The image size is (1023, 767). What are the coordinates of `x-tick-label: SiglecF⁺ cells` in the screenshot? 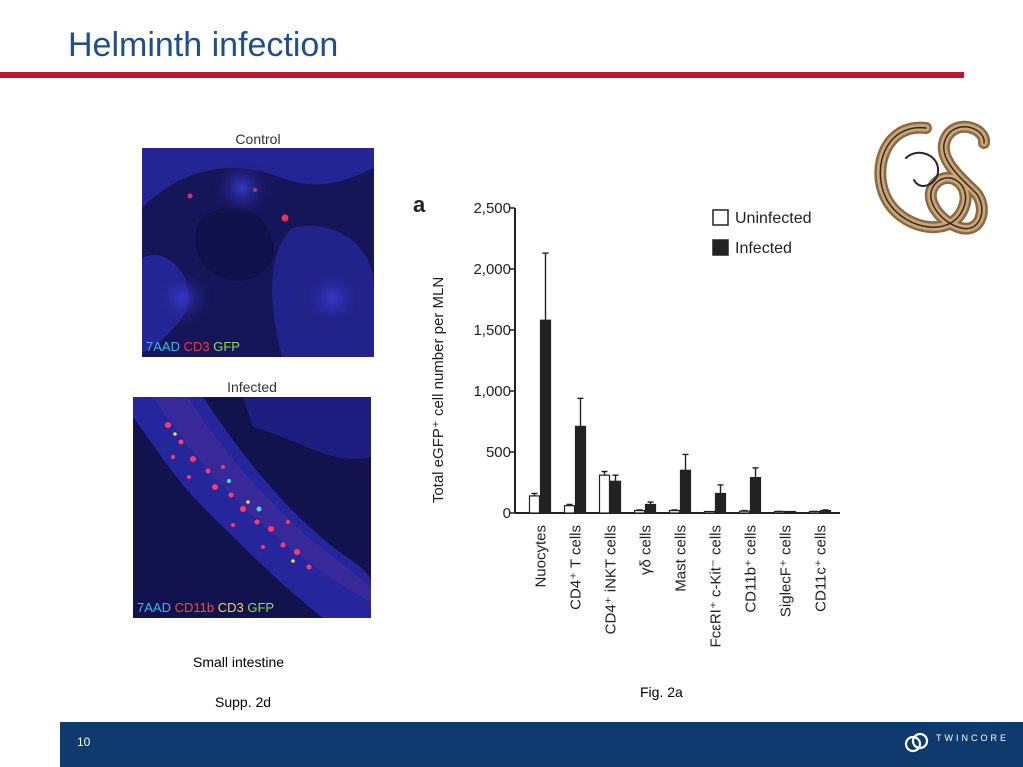 It's located at (786, 571).